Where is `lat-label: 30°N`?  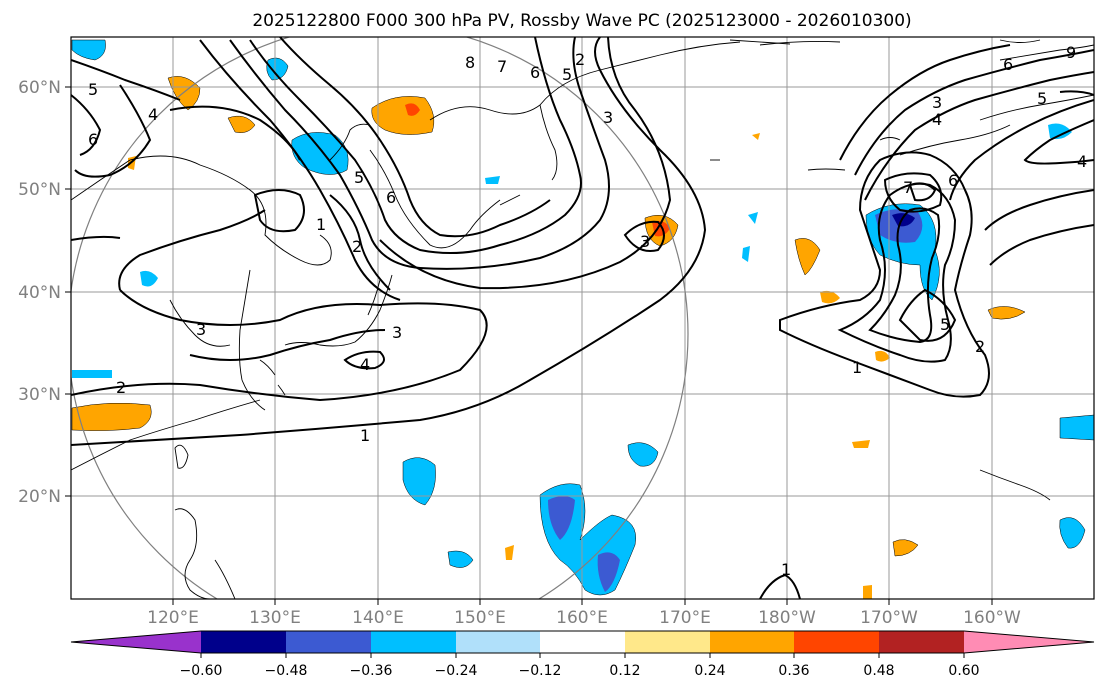
lat-label: 30°N is located at coordinates (39, 395).